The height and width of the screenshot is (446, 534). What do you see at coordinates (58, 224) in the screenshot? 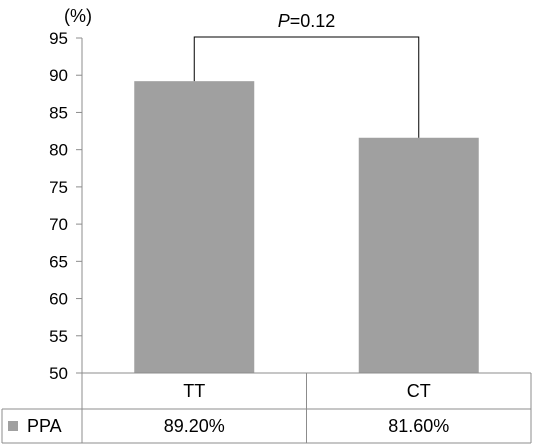
I see `y-tick-label: 70` at bounding box center [58, 224].